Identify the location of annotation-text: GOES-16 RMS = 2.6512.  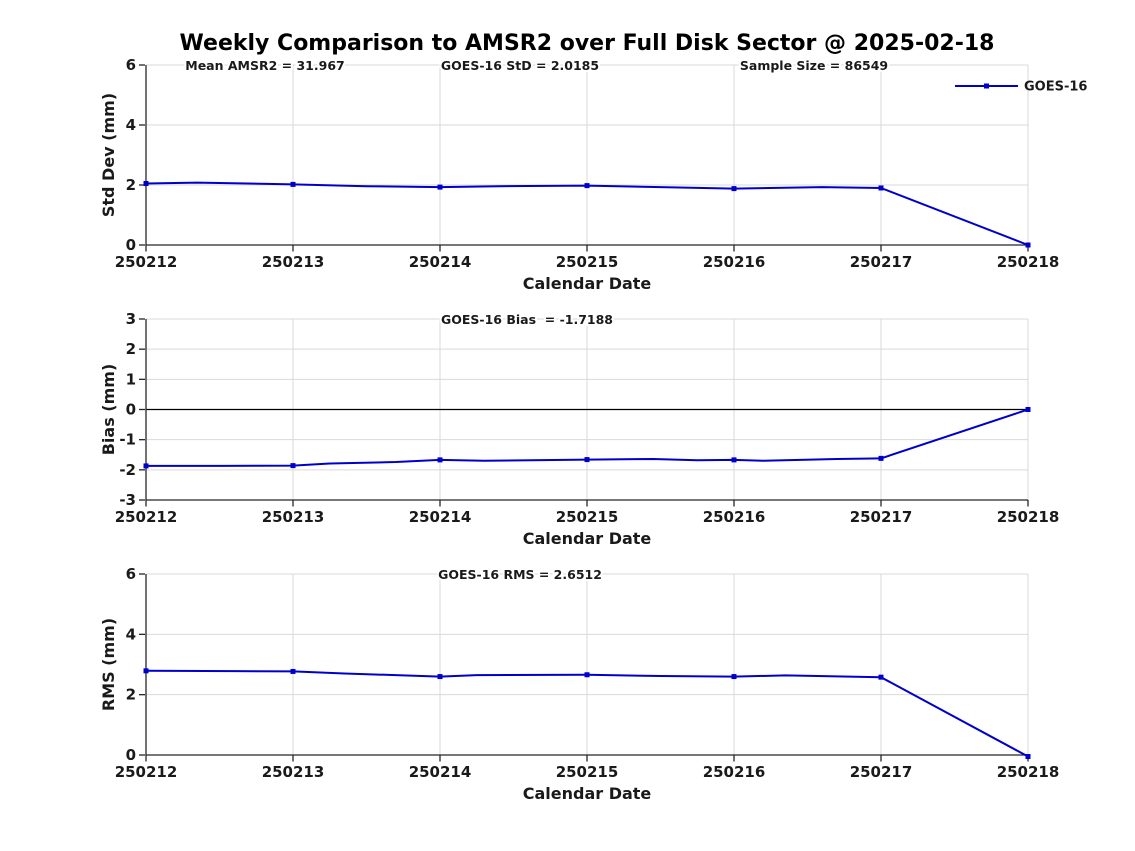
(520, 574).